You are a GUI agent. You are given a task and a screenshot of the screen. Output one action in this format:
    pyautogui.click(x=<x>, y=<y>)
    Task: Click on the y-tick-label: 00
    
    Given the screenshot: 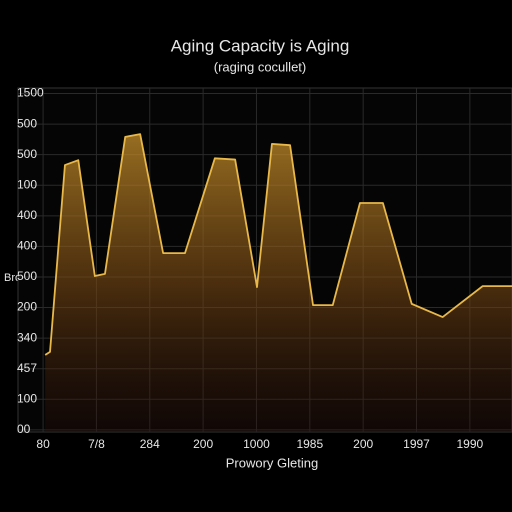 What is the action you would take?
    pyautogui.click(x=24, y=429)
    